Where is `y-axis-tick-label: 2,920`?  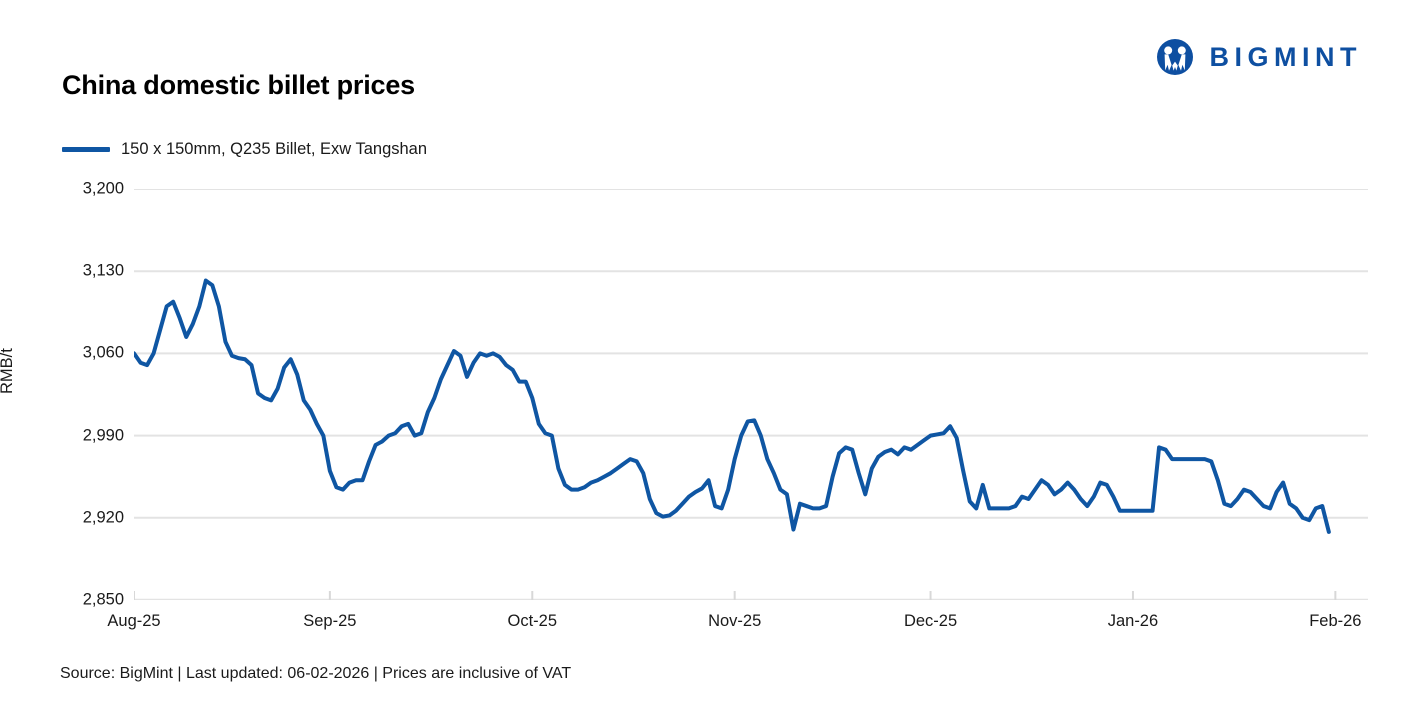
y-axis-tick-label: 2,920 is located at coordinates (103, 517).